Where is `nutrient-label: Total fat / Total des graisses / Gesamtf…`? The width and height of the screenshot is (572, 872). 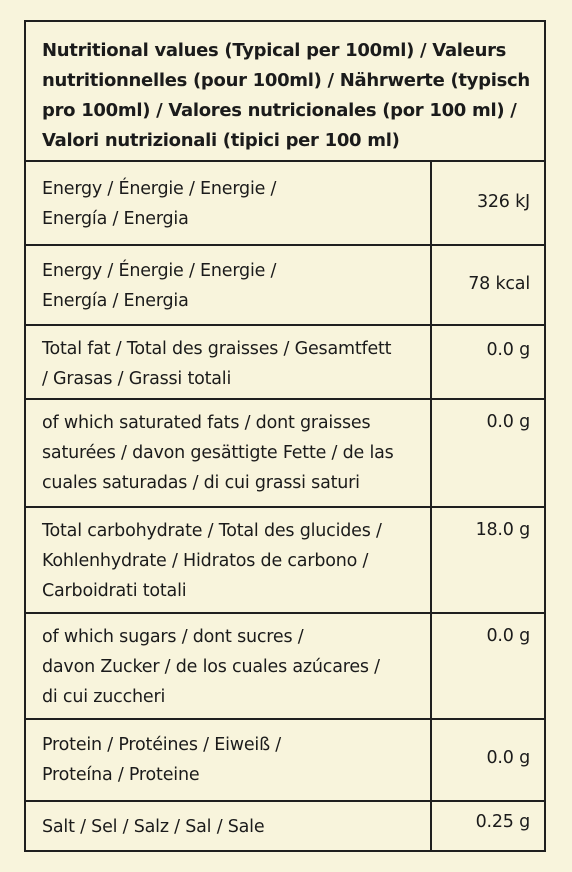 nutrient-label: Total fat / Total des graisses / Gesamtf… is located at coordinates (217, 364).